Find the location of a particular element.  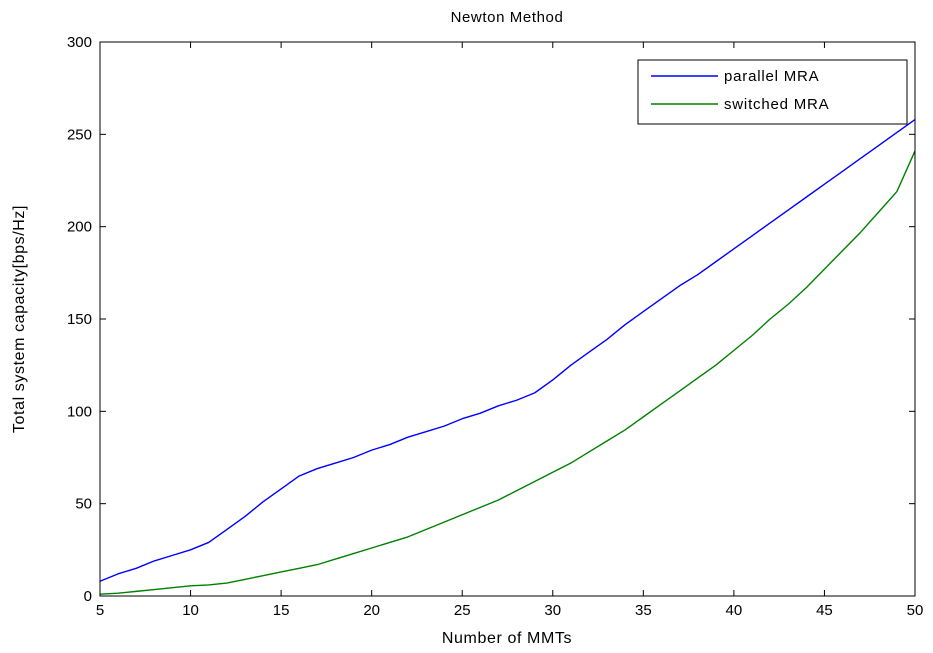

x-tick-label: 20 is located at coordinates (371, 610).